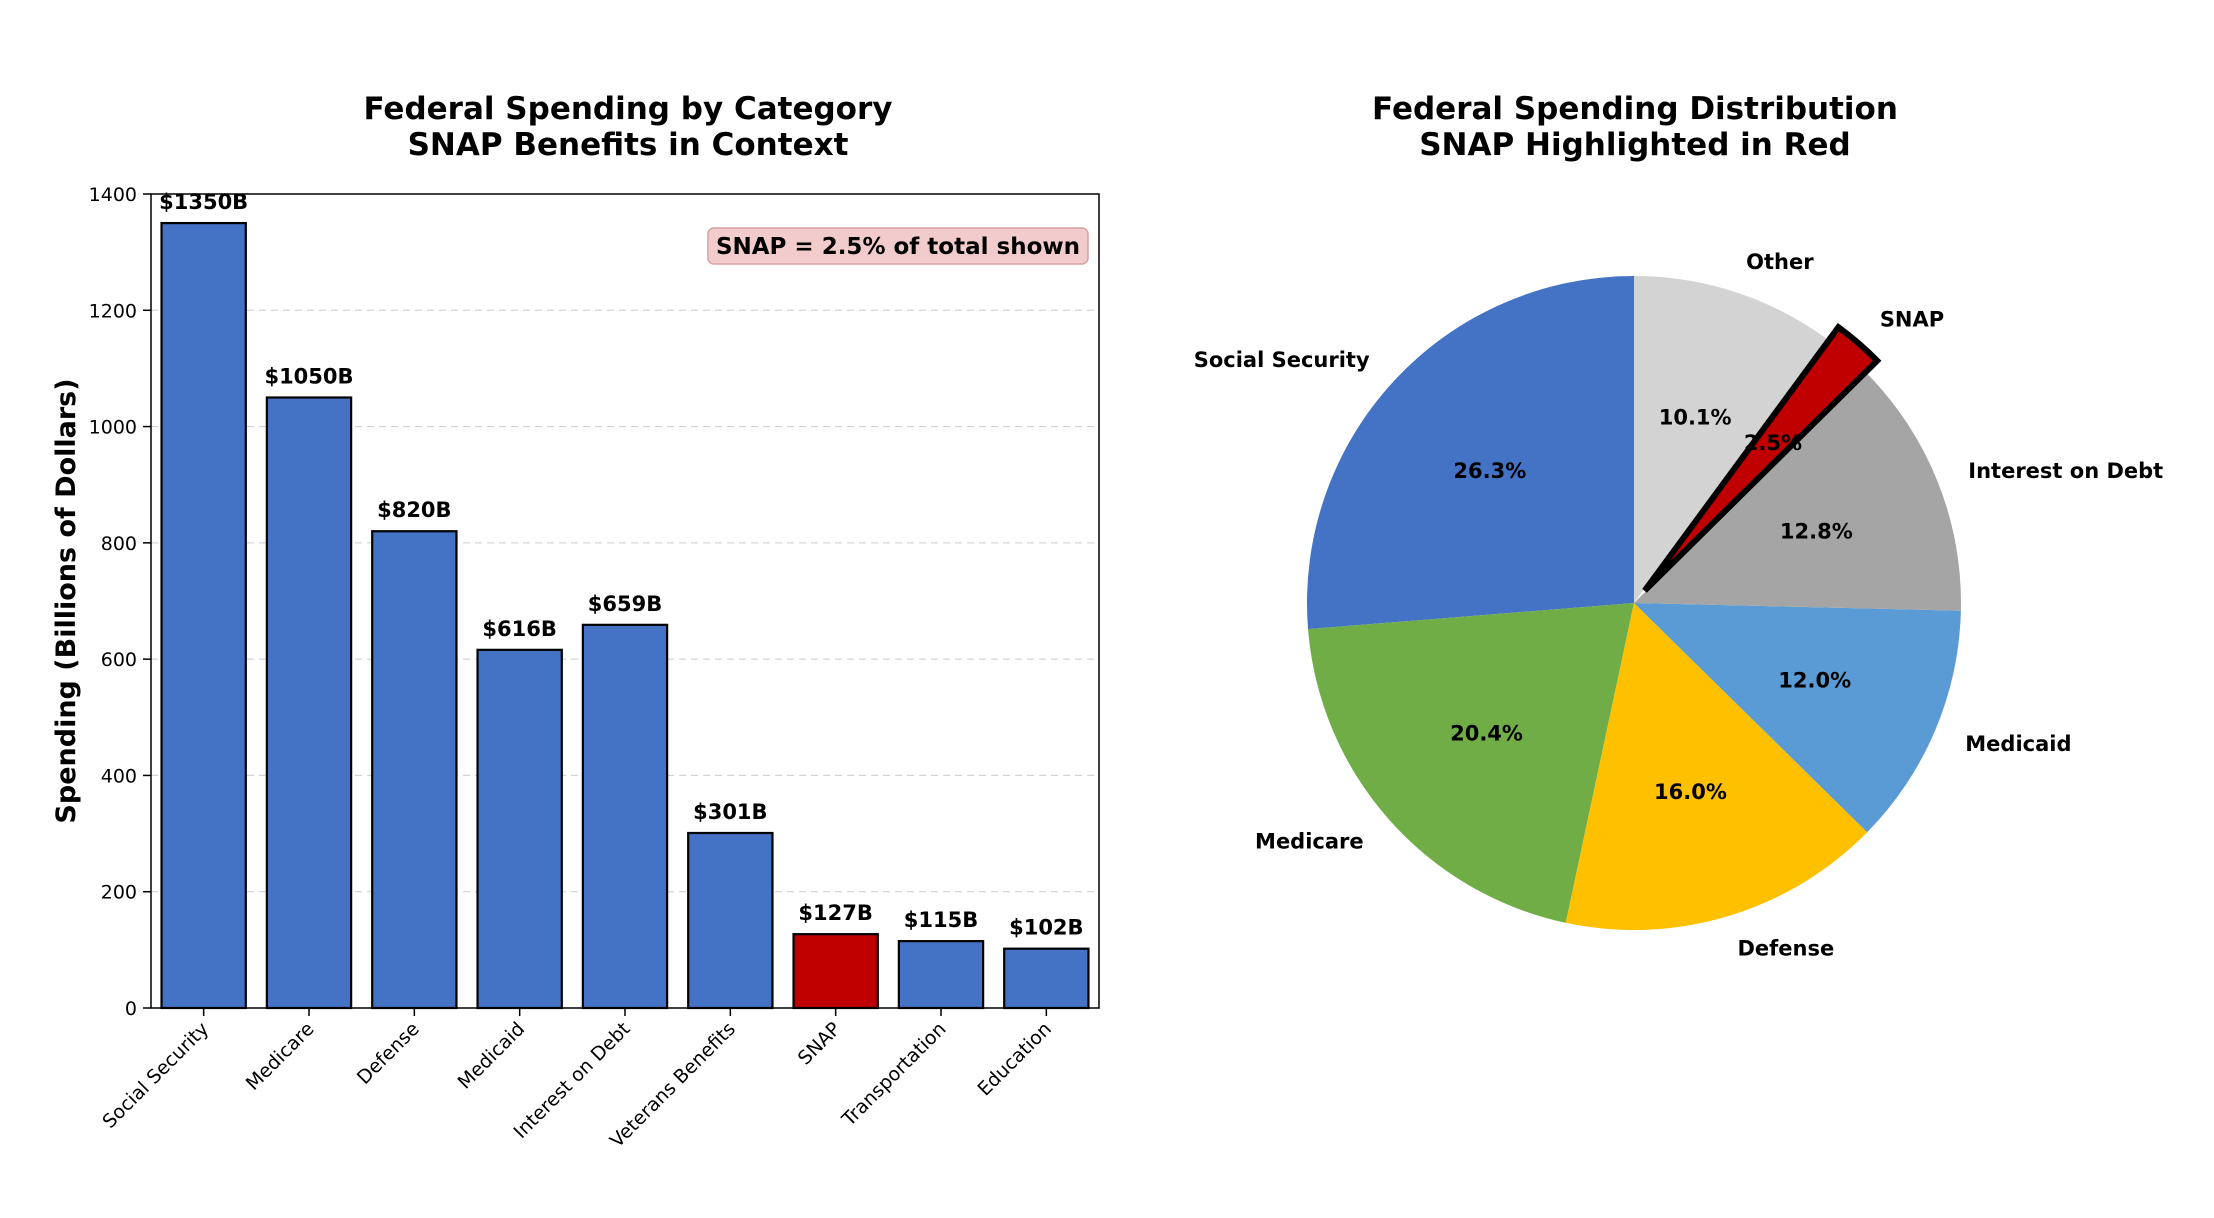 Image resolution: width=2214 pixels, height=1218 pixels. What do you see at coordinates (414, 770) in the screenshot?
I see `bar-defense` at bounding box center [414, 770].